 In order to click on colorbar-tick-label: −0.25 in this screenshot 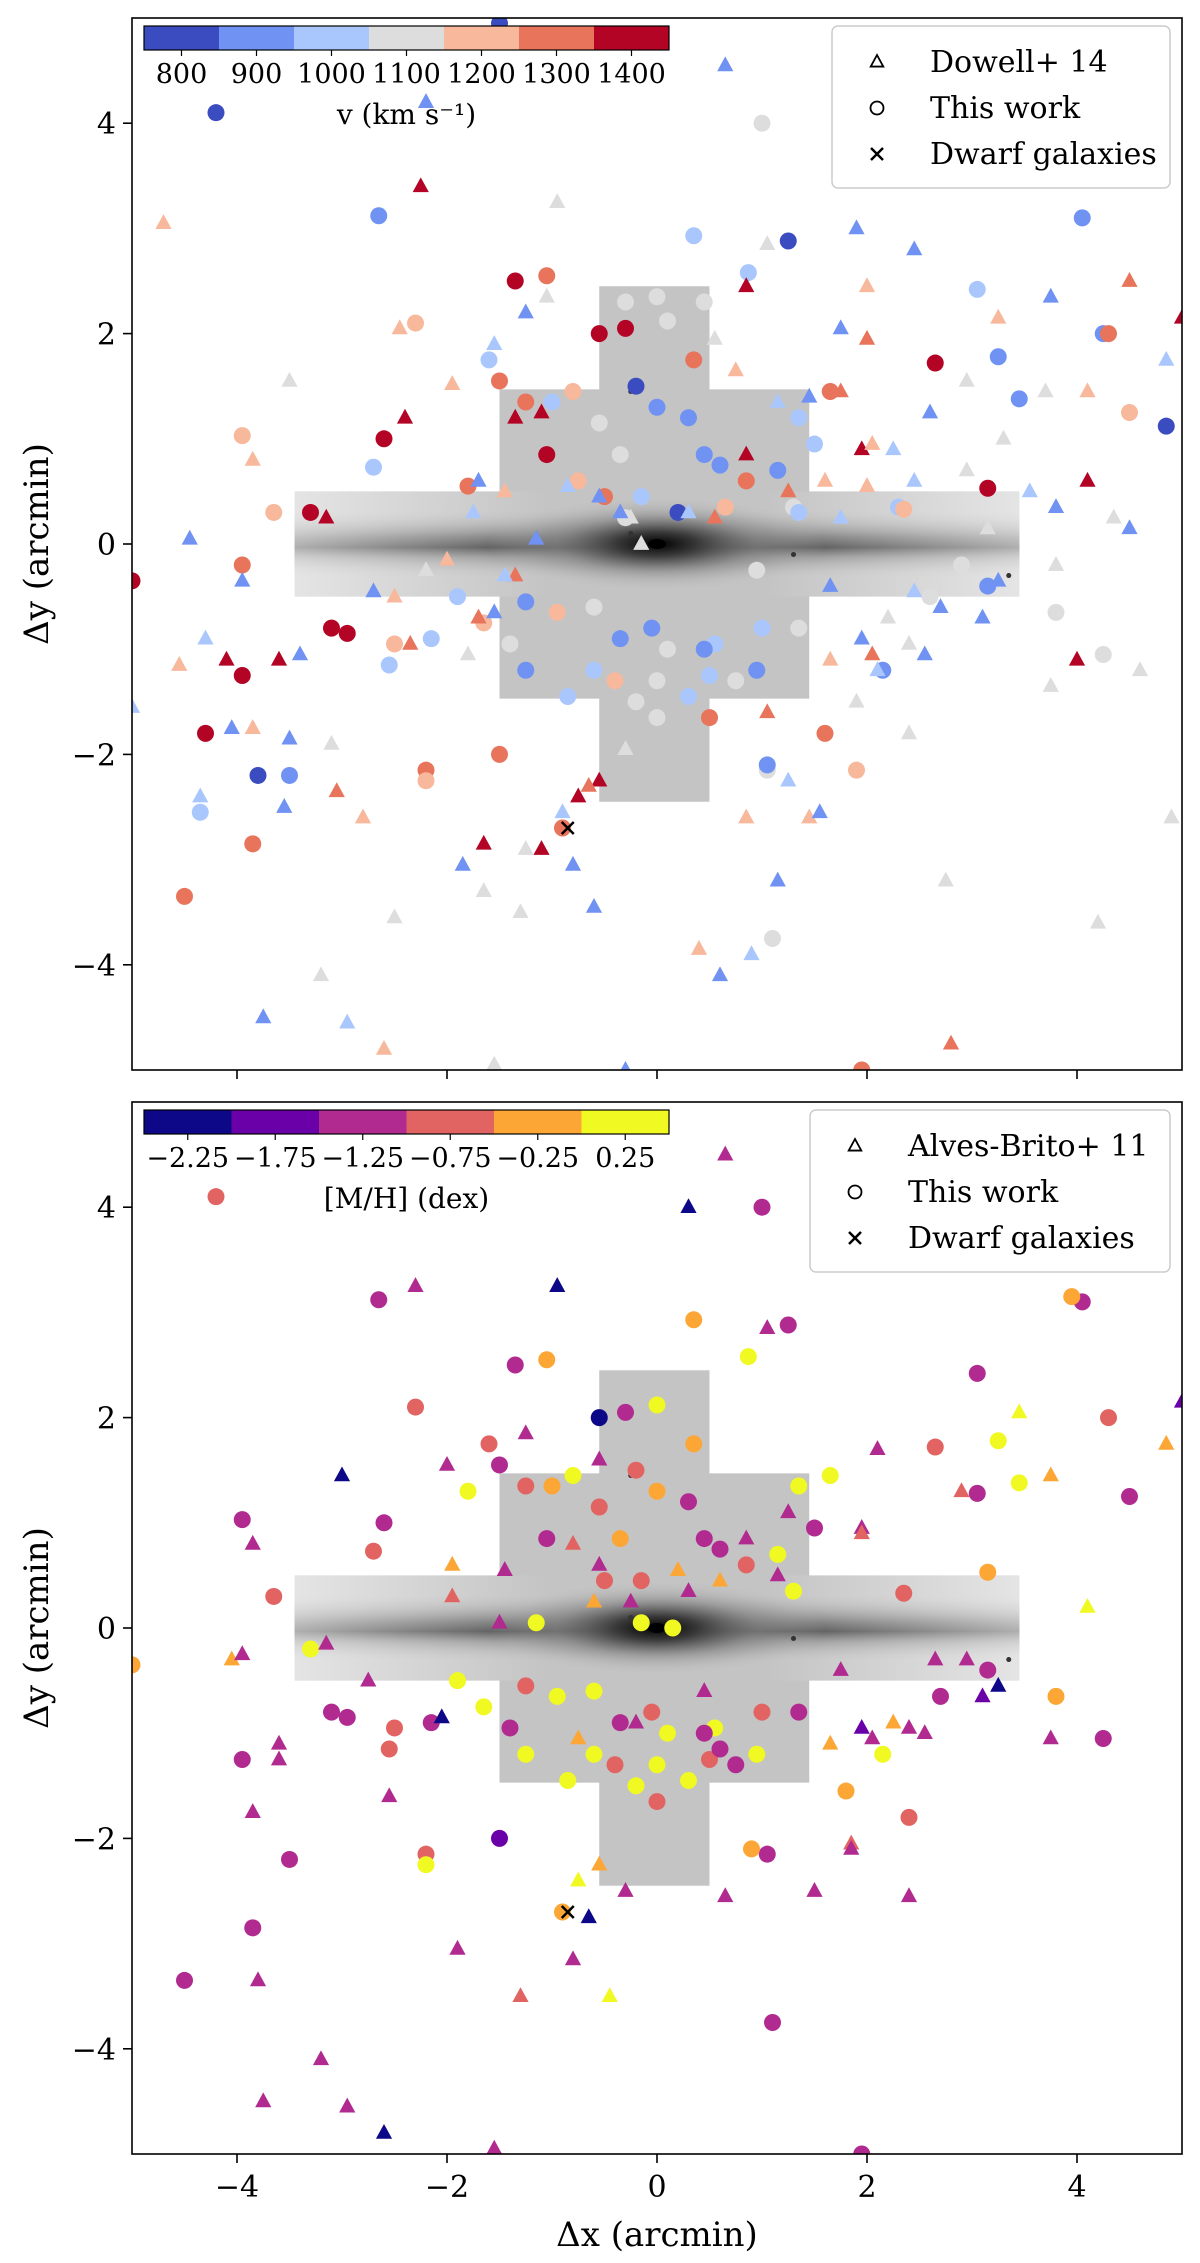, I will do `click(537, 1158)`.